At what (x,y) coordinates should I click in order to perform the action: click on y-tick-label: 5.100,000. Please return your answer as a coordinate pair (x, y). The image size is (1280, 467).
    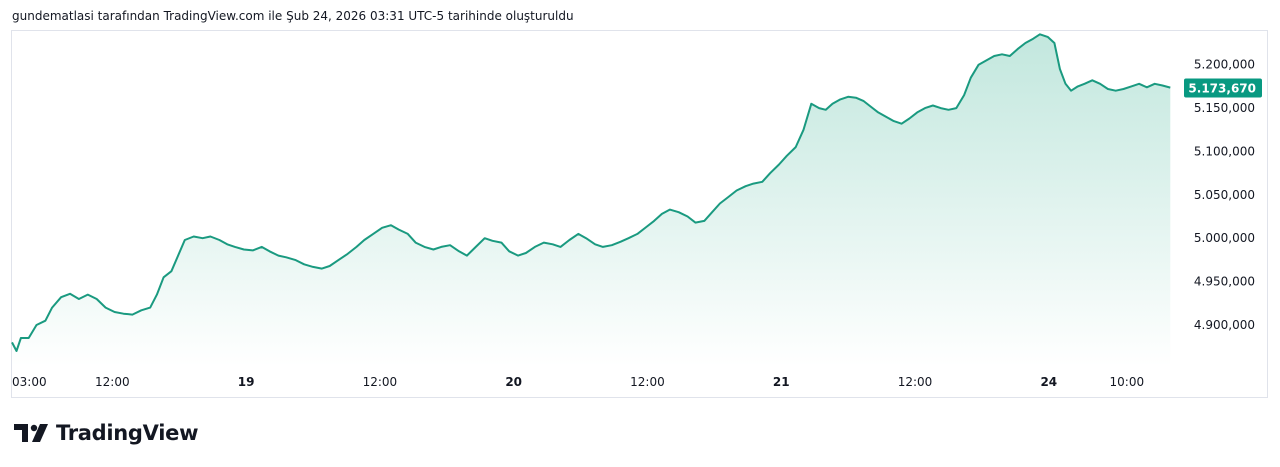
    Looking at the image, I should click on (1224, 151).